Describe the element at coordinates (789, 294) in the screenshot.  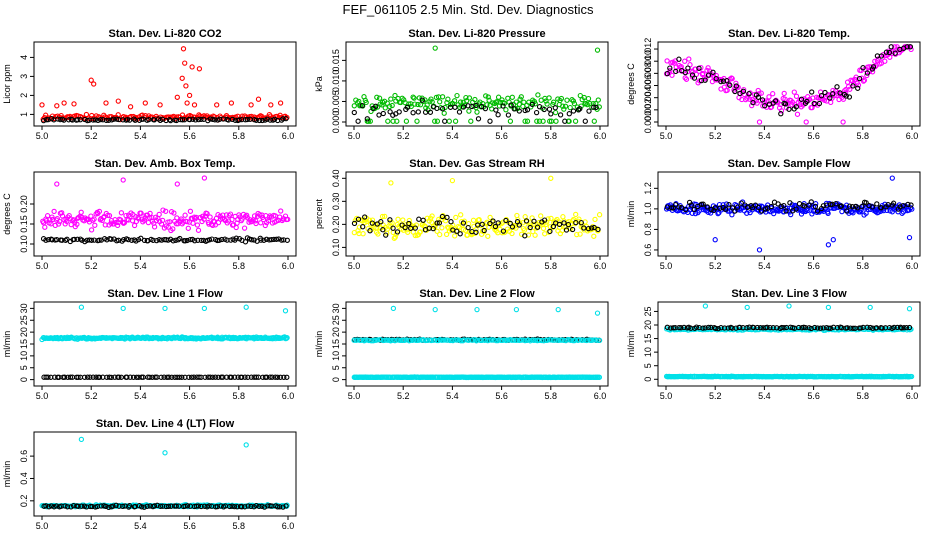
I see `chart-title: Stan. Dev. Line 3 Flow` at that location.